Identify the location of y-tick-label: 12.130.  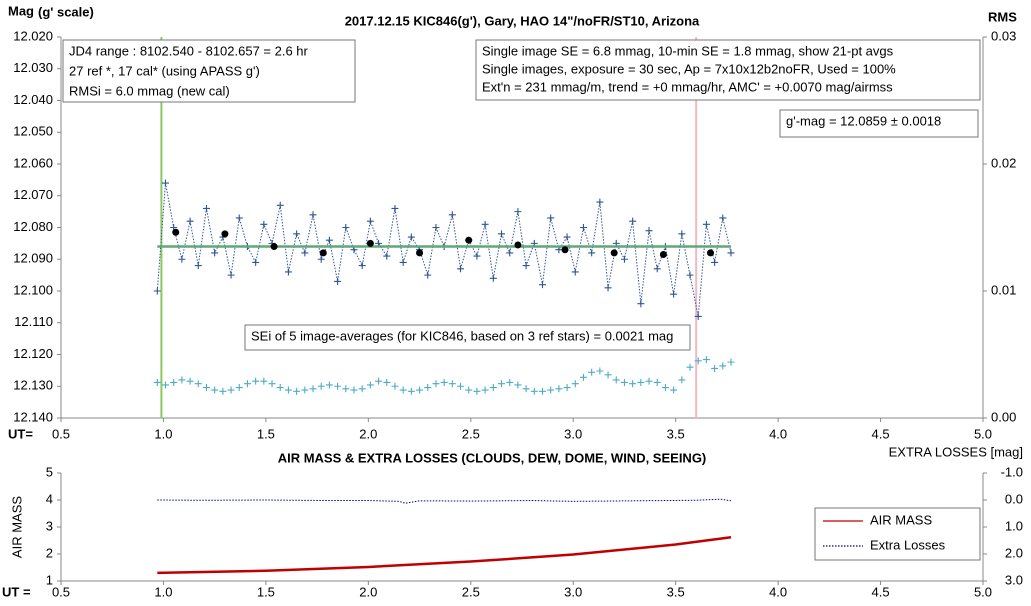
(33, 385).